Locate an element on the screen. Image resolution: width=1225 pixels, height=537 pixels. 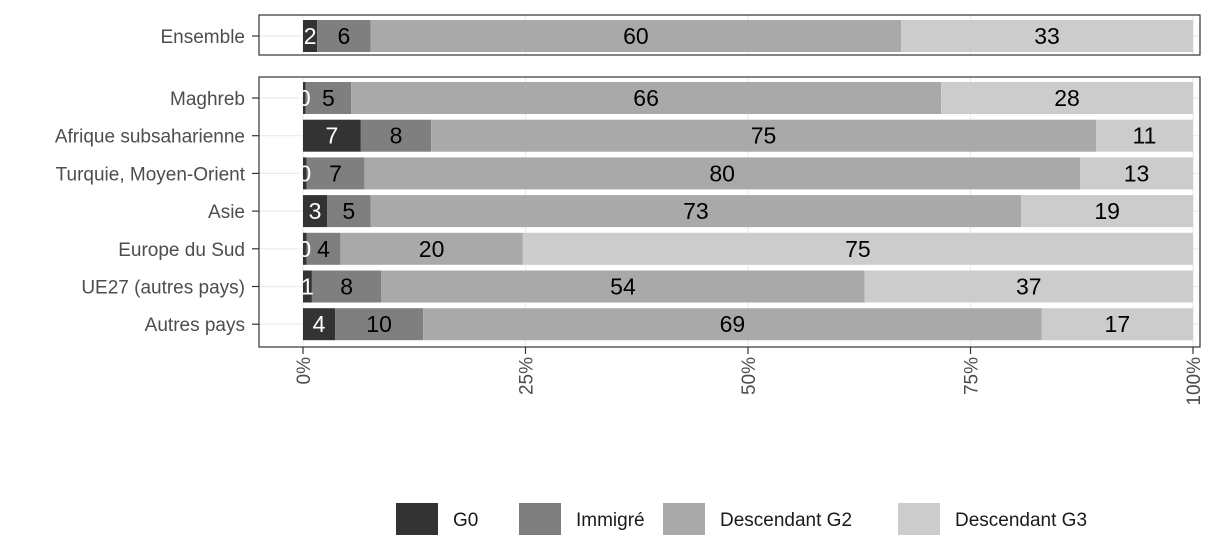
panel-border is located at coordinates (729, 35).